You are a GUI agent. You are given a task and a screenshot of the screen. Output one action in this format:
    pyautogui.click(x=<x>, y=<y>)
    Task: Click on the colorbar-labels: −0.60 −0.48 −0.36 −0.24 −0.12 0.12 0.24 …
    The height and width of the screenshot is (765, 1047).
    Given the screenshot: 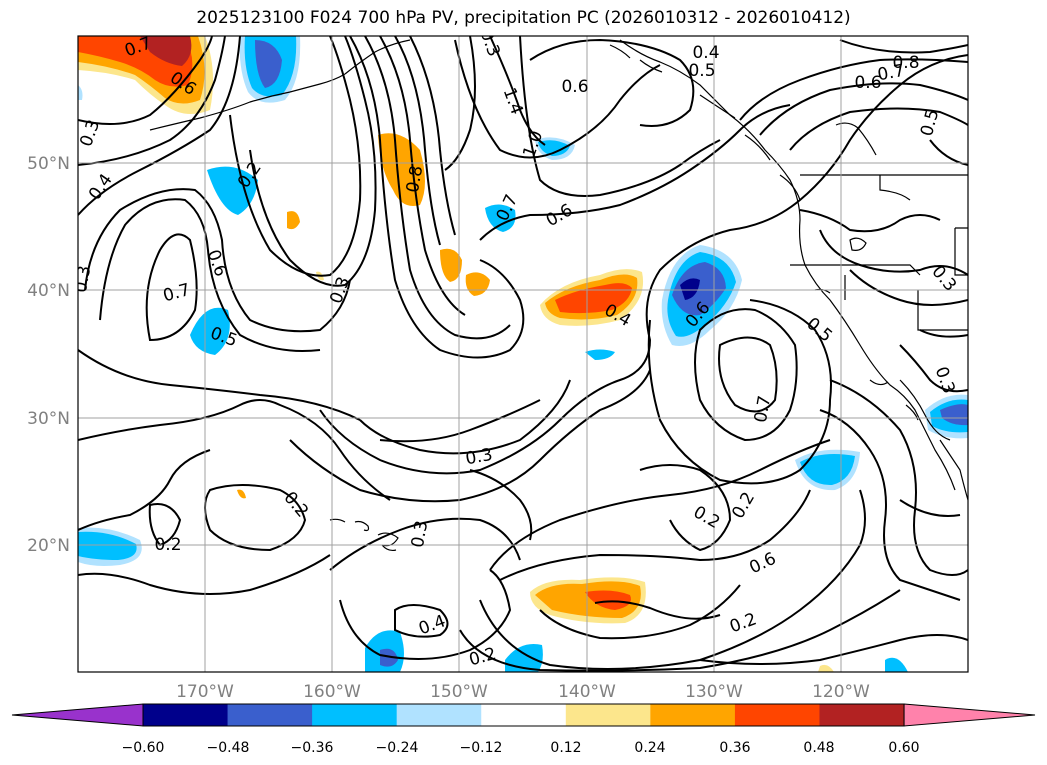 What is the action you would take?
    pyautogui.click(x=521, y=748)
    